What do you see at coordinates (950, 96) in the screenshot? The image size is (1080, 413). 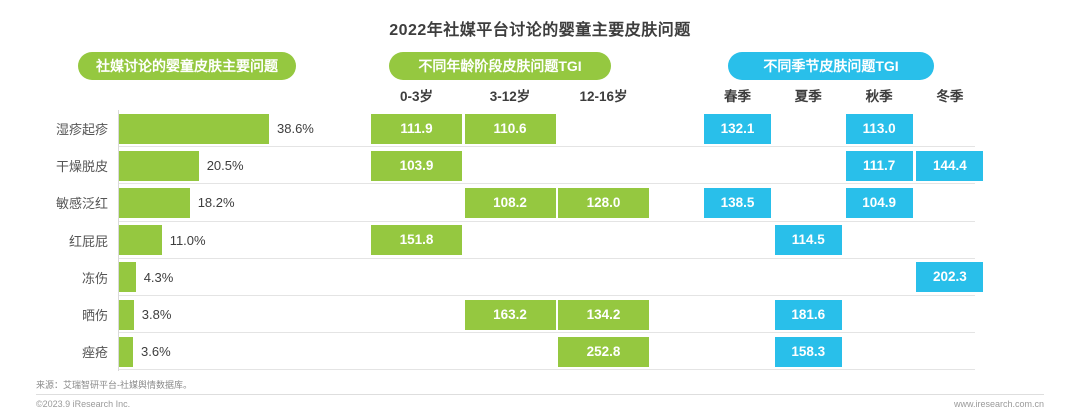 I see `season-column-header-winter: 冬季` at bounding box center [950, 96].